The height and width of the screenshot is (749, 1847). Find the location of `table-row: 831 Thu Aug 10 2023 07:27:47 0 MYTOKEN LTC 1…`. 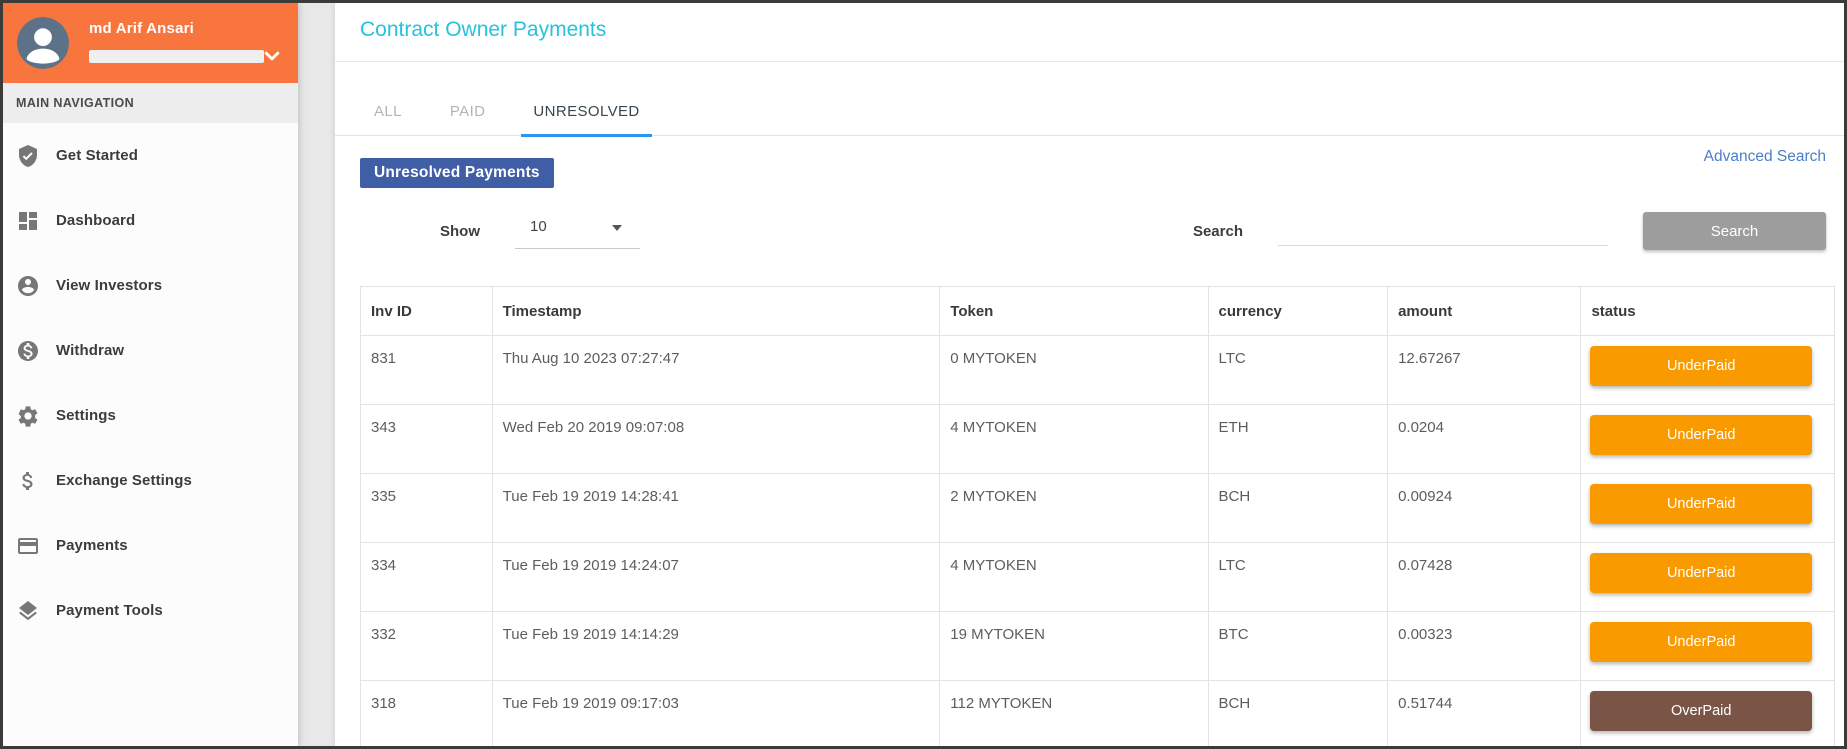

table-row: 831 Thu Aug 10 2023 07:27:47 0 MYTOKEN LTC 1… is located at coordinates (1097, 370).